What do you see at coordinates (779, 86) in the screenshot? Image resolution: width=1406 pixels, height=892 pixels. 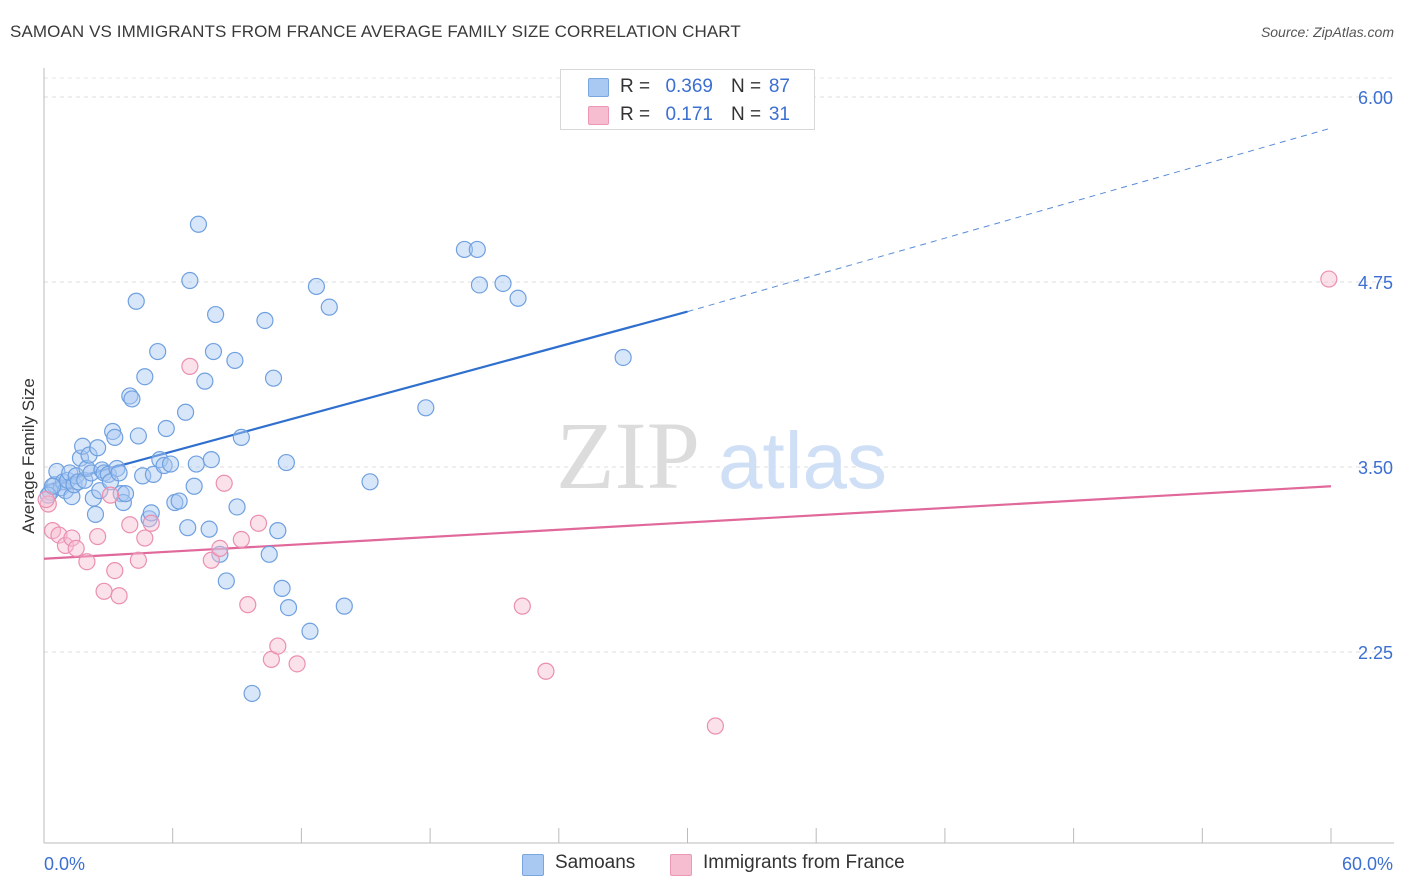 I see `n-value: 87` at bounding box center [779, 86].